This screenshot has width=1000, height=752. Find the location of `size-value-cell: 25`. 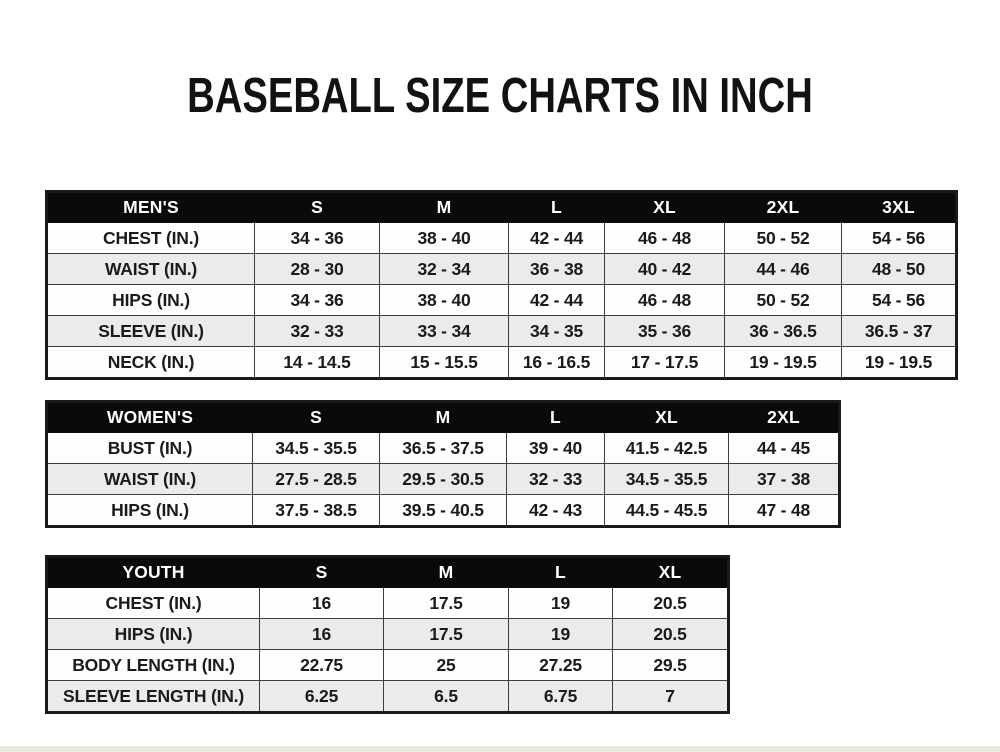

size-value-cell: 25 is located at coordinates (446, 665).